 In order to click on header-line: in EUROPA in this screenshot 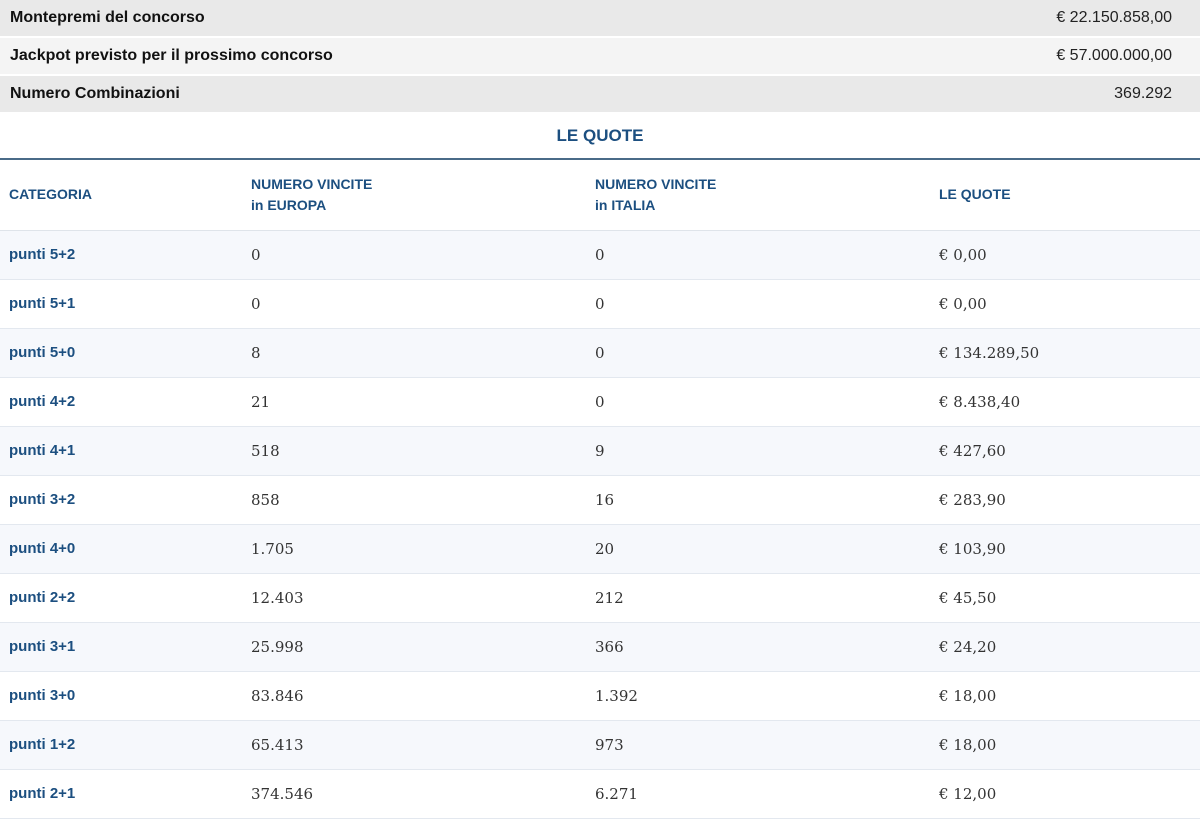, I will do `click(289, 204)`.